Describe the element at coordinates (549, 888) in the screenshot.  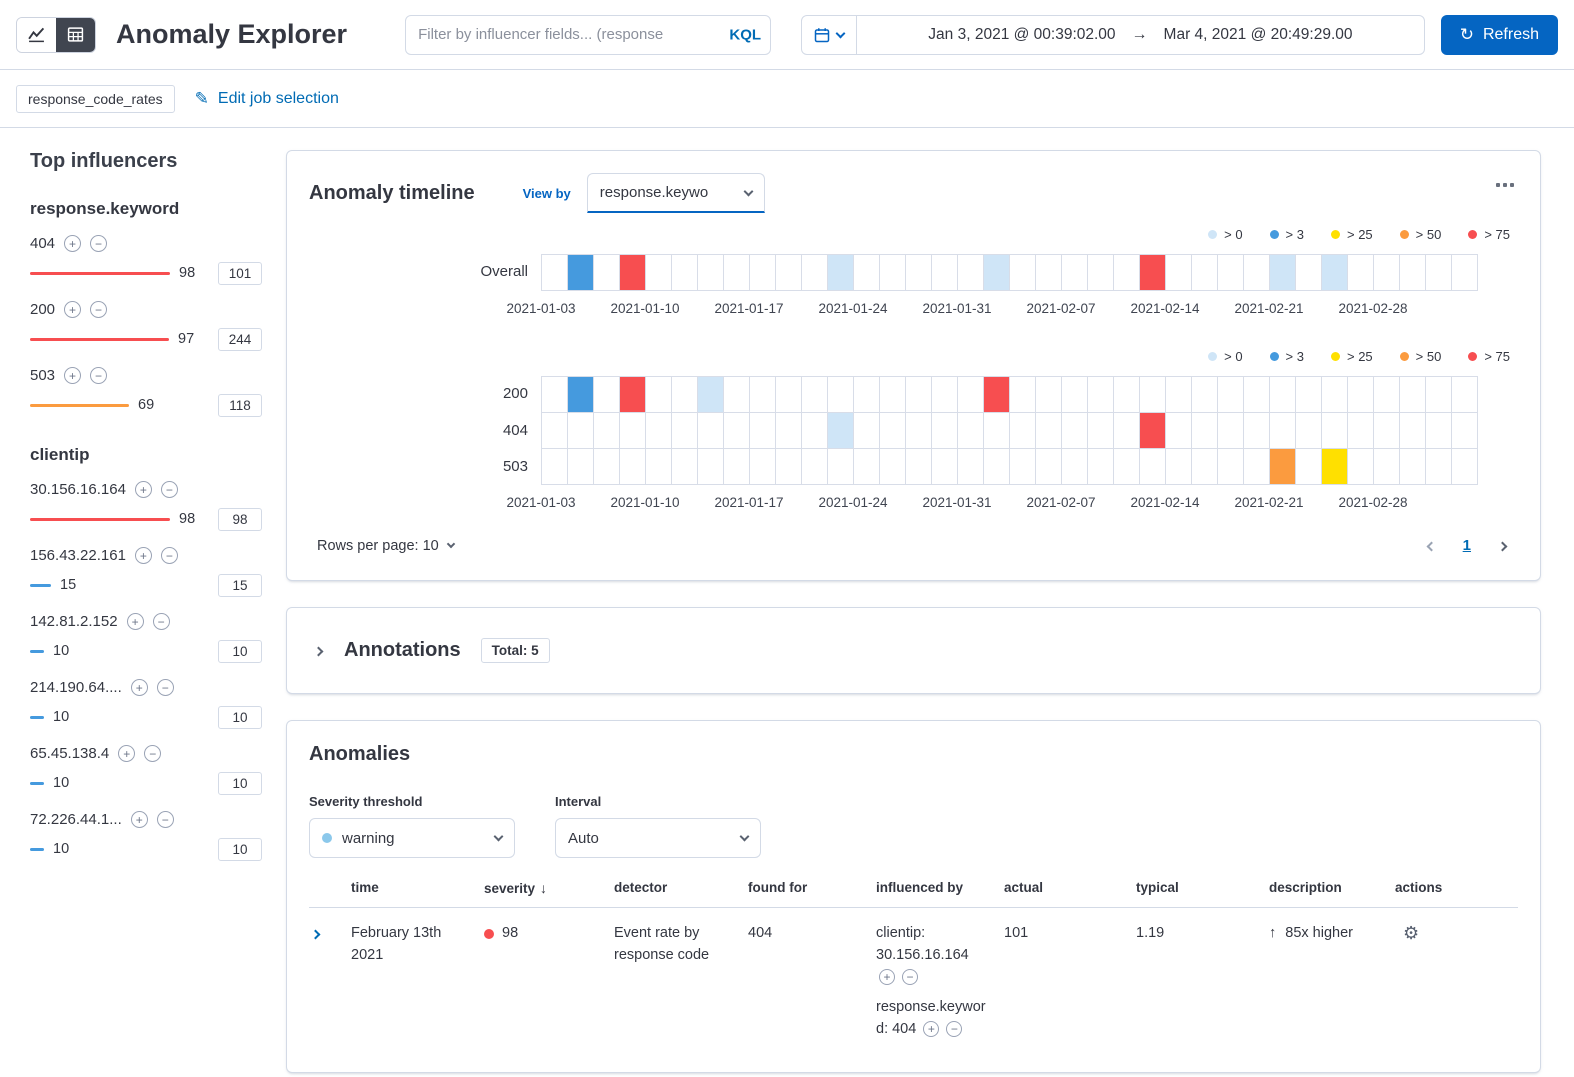
I see `column-severity: severity ↓` at that location.